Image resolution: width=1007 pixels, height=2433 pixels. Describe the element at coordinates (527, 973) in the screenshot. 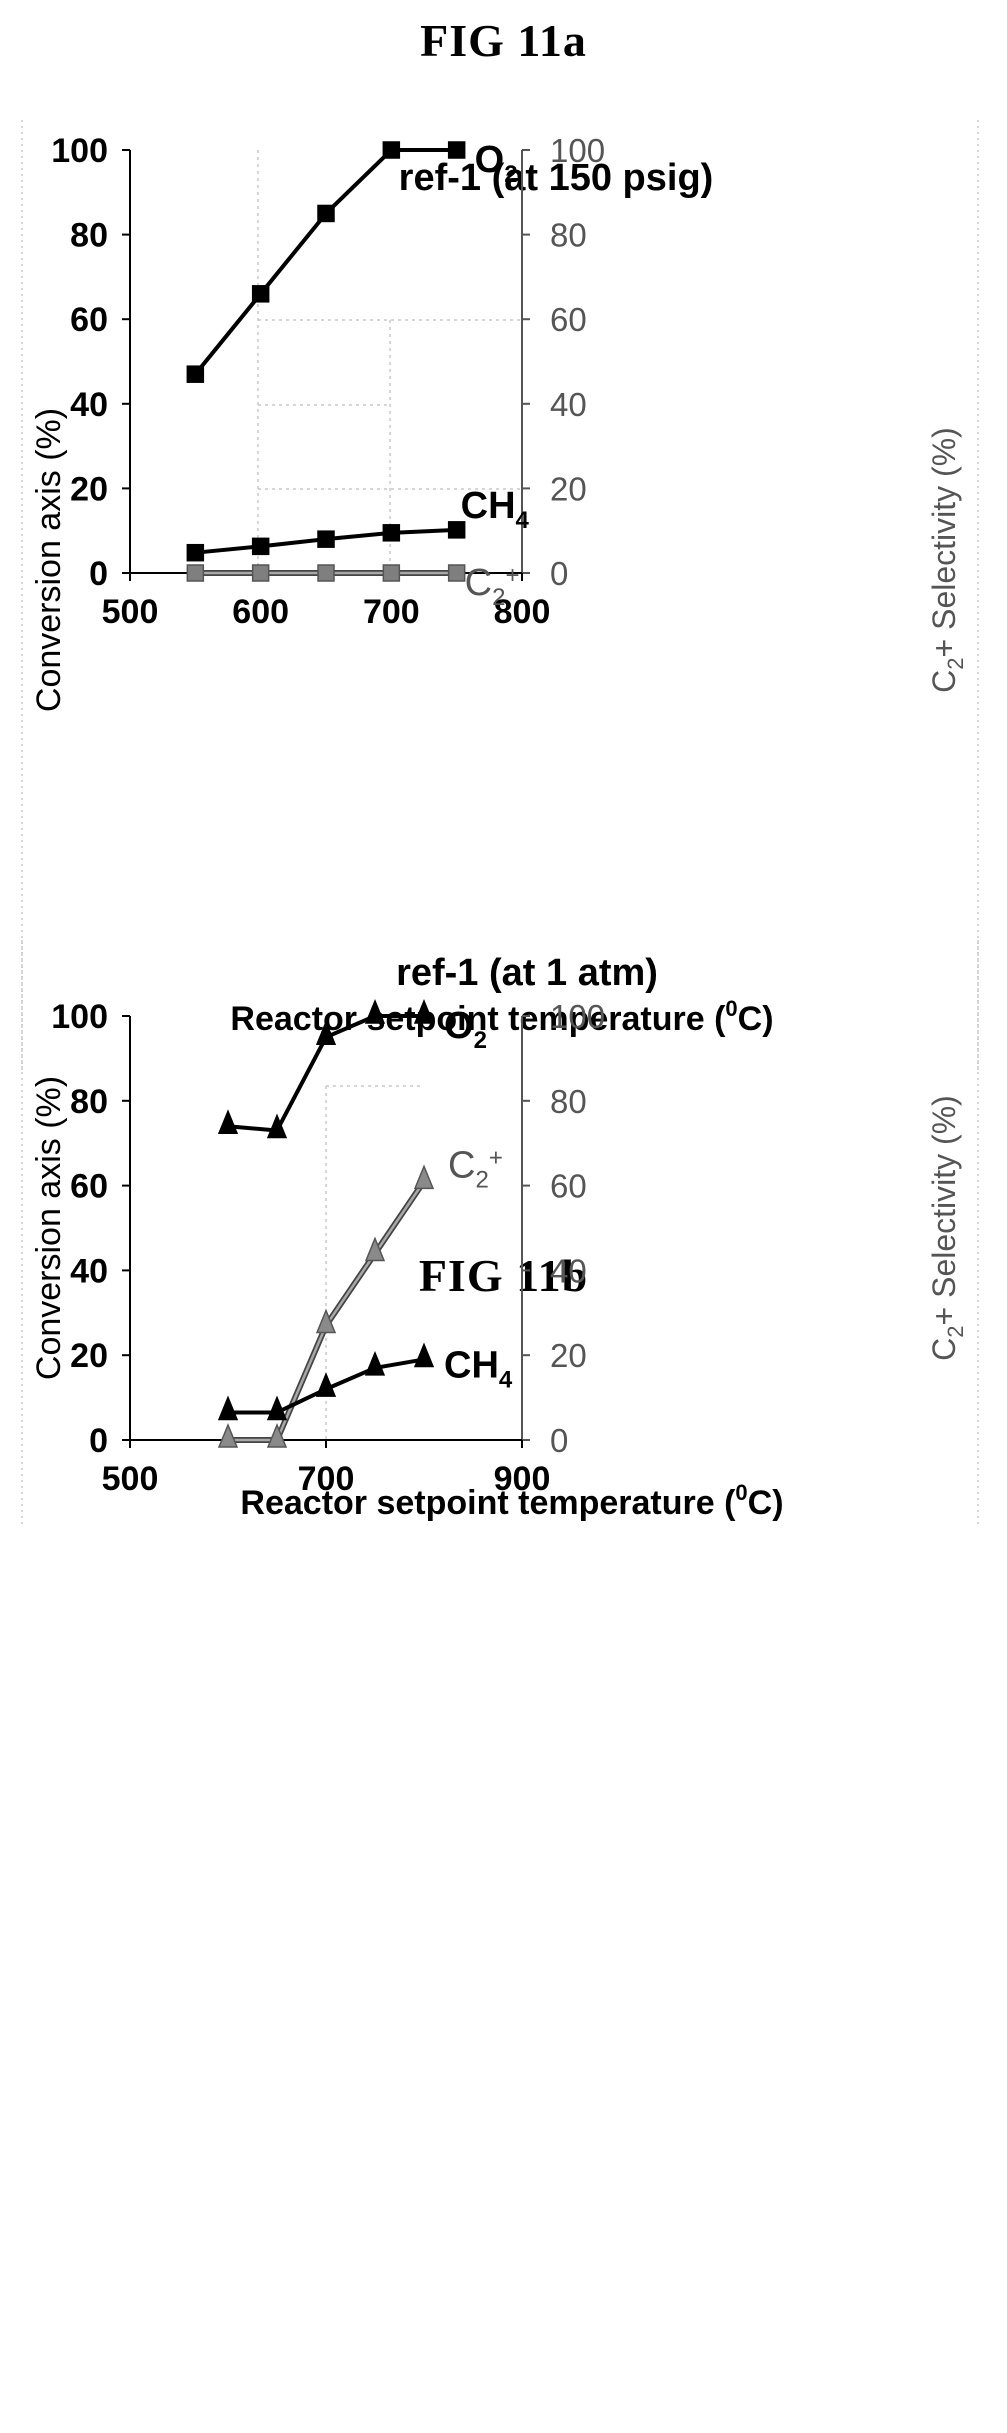

I see `chart-title: ref-1 (at 1 atm)` at that location.